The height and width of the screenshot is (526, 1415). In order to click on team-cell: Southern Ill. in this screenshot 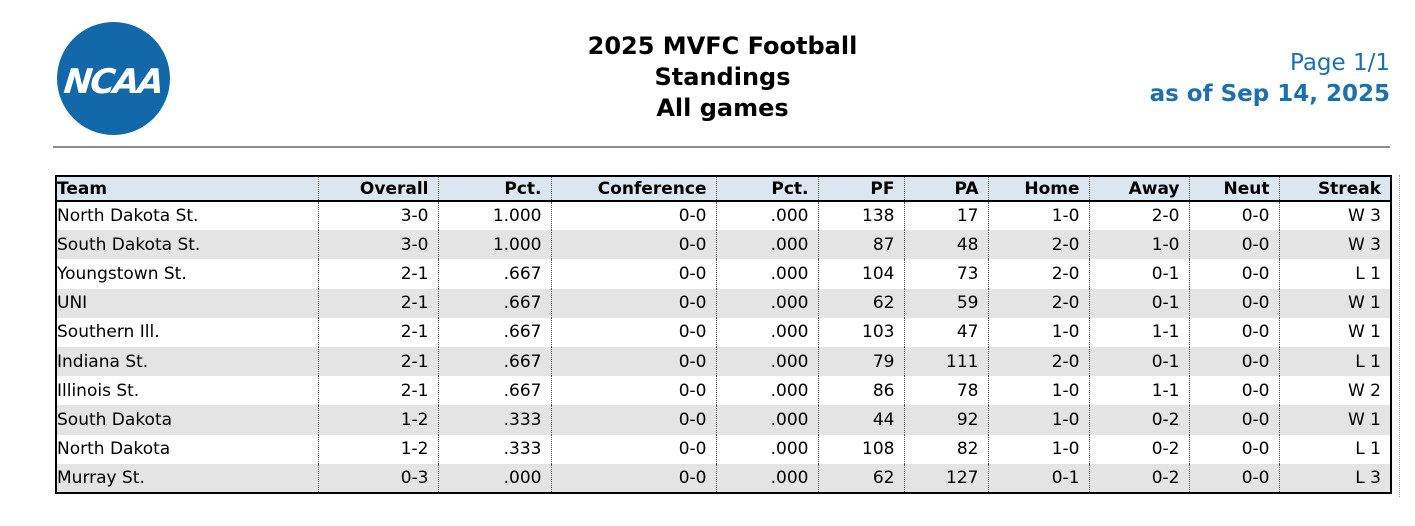, I will do `click(187, 332)`.